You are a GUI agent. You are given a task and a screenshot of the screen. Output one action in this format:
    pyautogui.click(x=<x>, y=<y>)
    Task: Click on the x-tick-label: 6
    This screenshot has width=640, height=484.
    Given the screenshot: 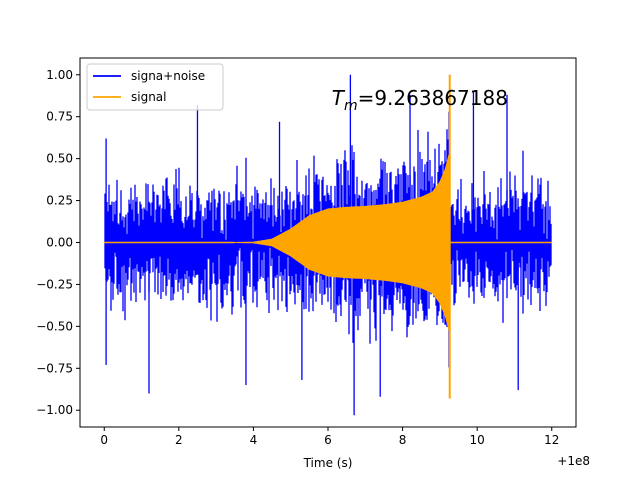 What is the action you would take?
    pyautogui.click(x=328, y=440)
    